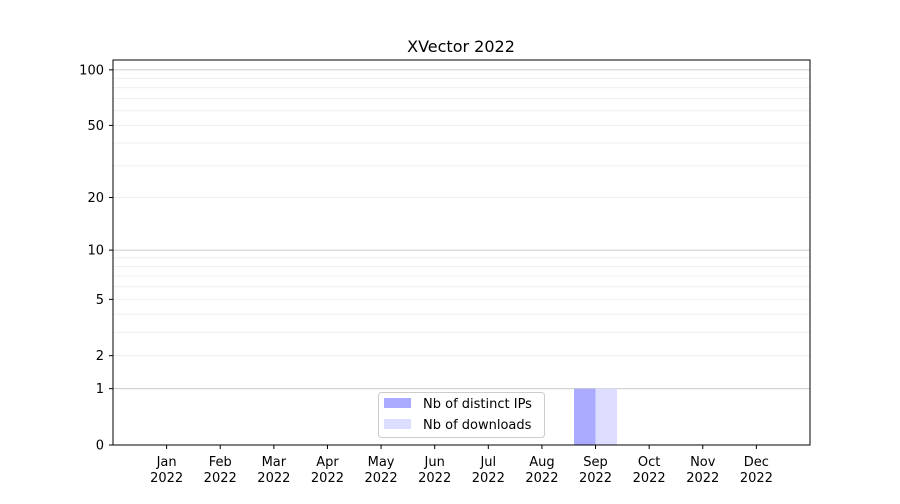 The height and width of the screenshot is (504, 900). I want to click on y-tick-label: 20, so click(95, 198).